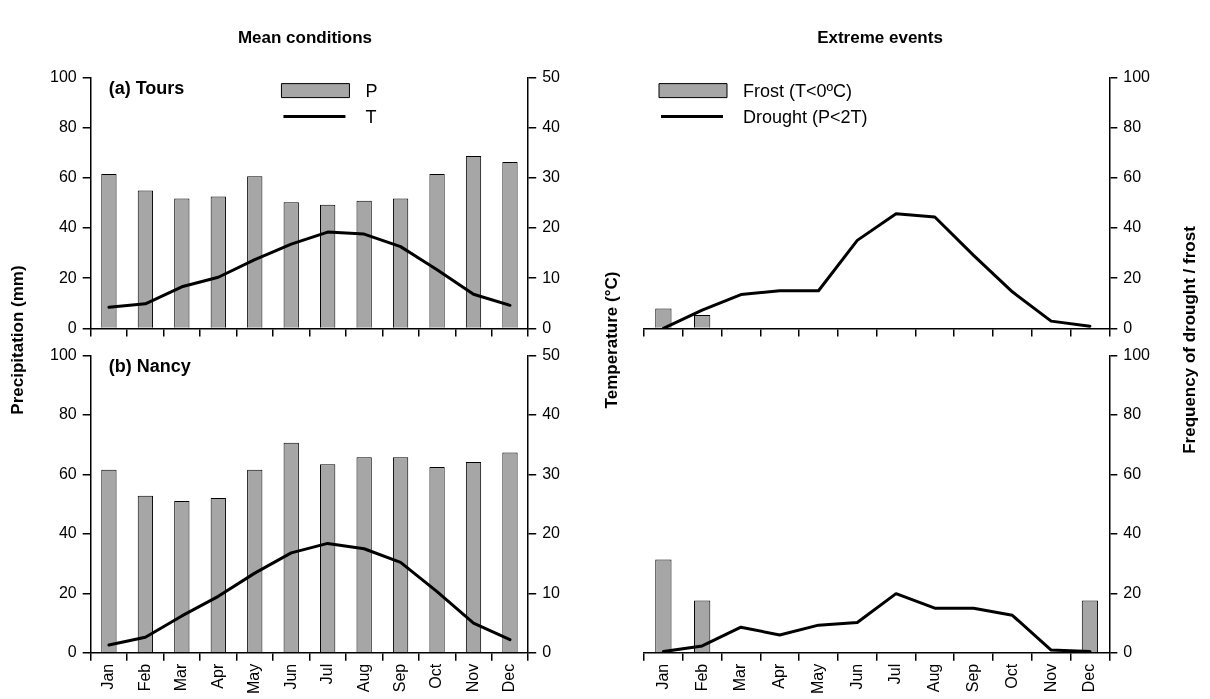 The image size is (1210, 699). Describe the element at coordinates (371, 116) in the screenshot. I see `legend-label: T` at that location.